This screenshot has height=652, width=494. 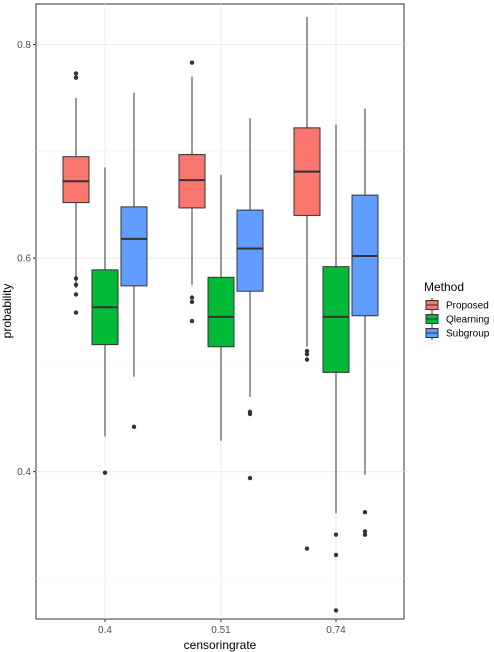 What do you see at coordinates (24, 45) in the screenshot?
I see `y-tick-label: 0.8` at bounding box center [24, 45].